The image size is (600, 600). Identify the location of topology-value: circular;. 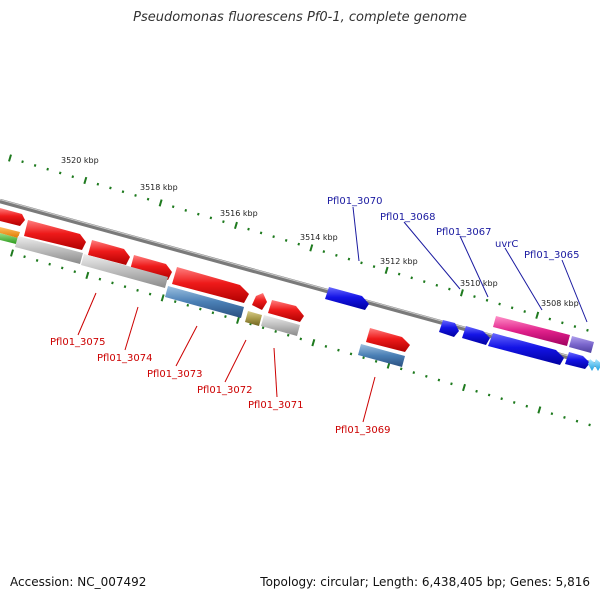
(344, 582).